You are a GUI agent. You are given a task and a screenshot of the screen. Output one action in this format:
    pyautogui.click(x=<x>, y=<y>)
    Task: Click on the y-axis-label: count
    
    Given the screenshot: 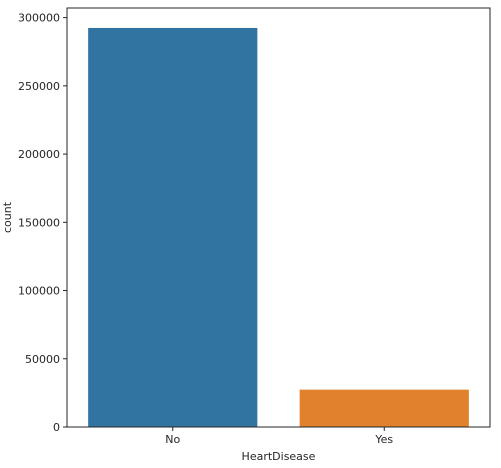 What is the action you would take?
    pyautogui.click(x=7, y=217)
    